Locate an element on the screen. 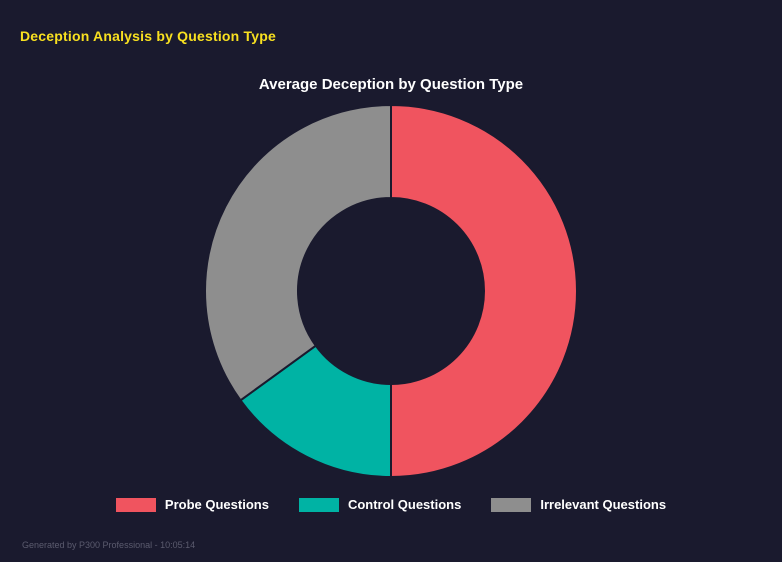  page-title: Deception Analysis by Question Type is located at coordinates (148, 36).